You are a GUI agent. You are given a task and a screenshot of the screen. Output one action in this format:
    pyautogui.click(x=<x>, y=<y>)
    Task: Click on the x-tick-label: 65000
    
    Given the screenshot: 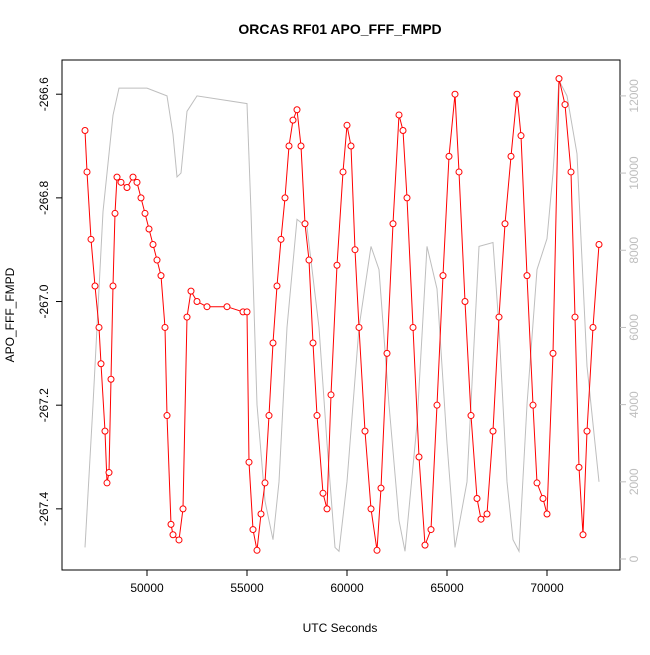 What is the action you would take?
    pyautogui.click(x=447, y=588)
    